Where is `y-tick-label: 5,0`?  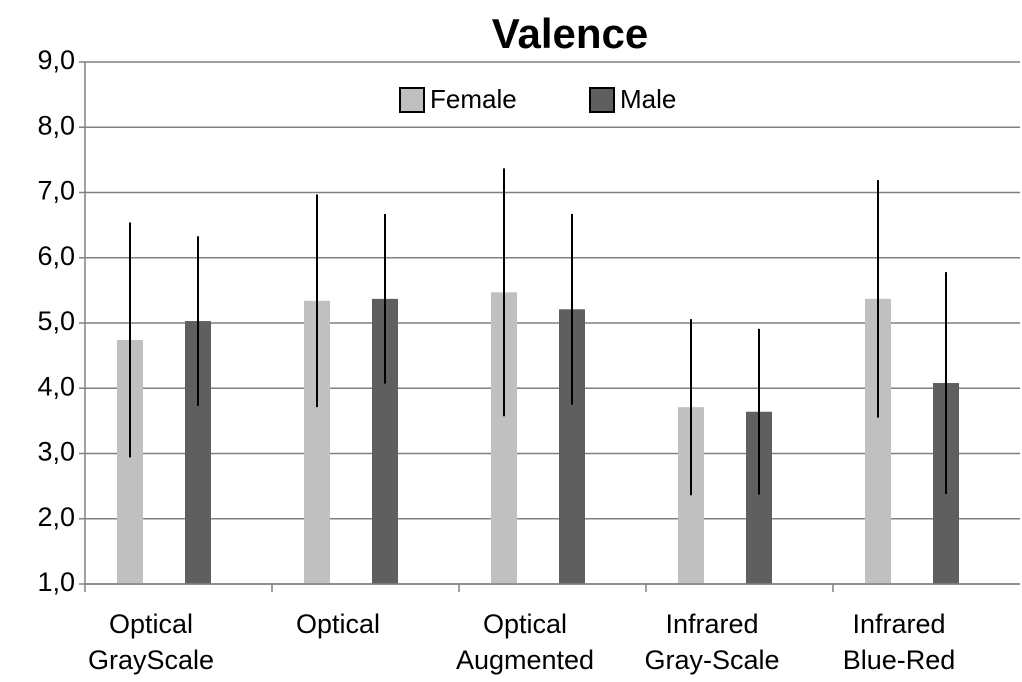 y-tick-label: 5,0 is located at coordinates (56, 321).